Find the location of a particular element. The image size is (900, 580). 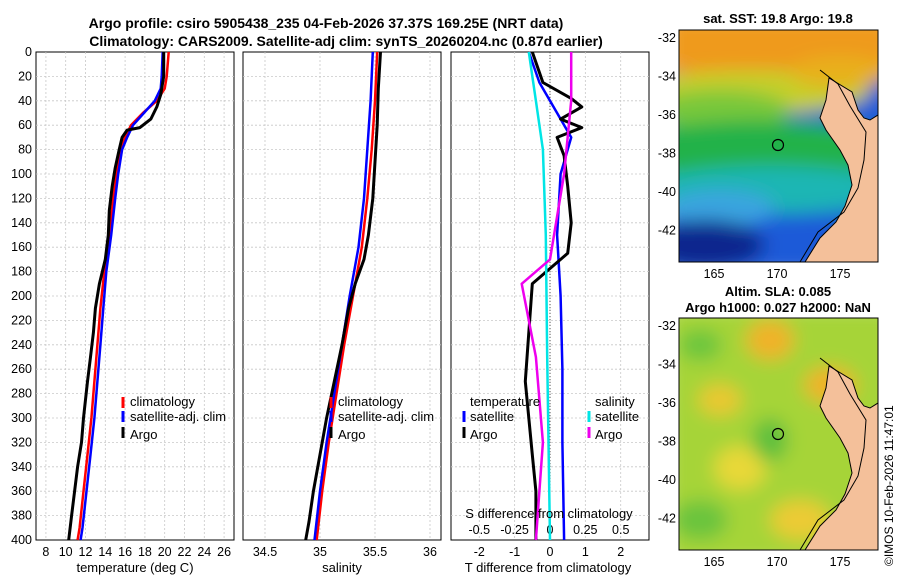

depth-tick-label: 100 is located at coordinates (21, 174).